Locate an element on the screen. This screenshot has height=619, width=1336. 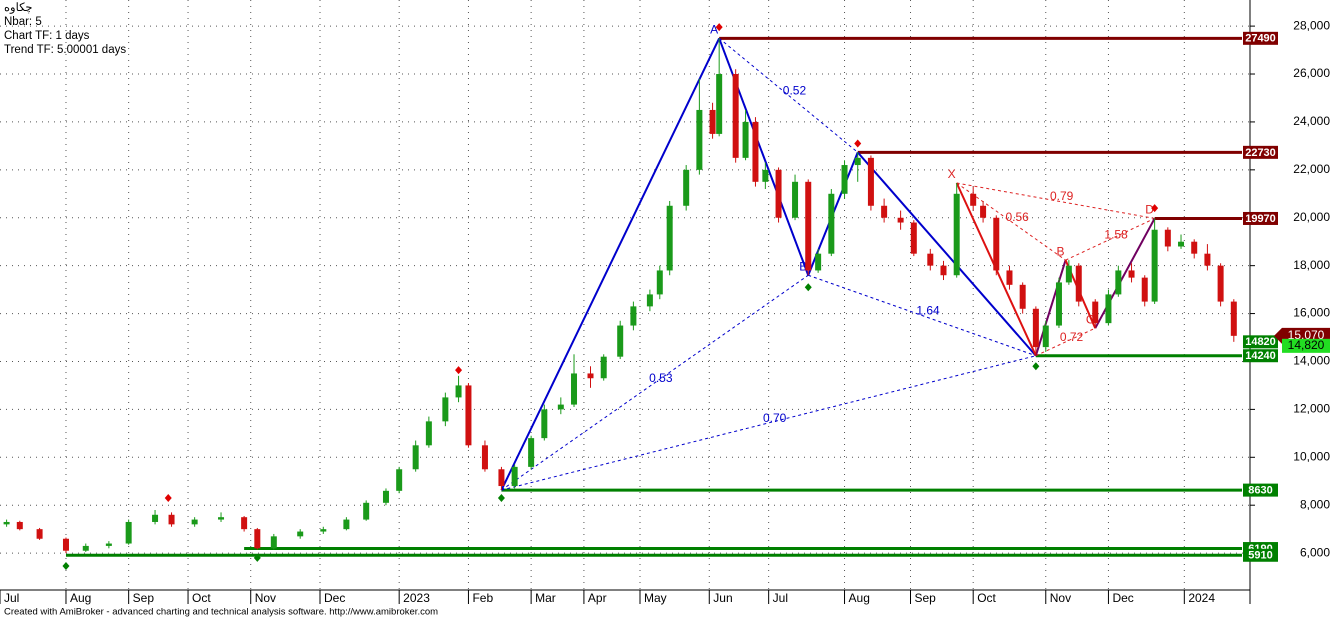
x-tick-label: Dec is located at coordinates (1122, 598).